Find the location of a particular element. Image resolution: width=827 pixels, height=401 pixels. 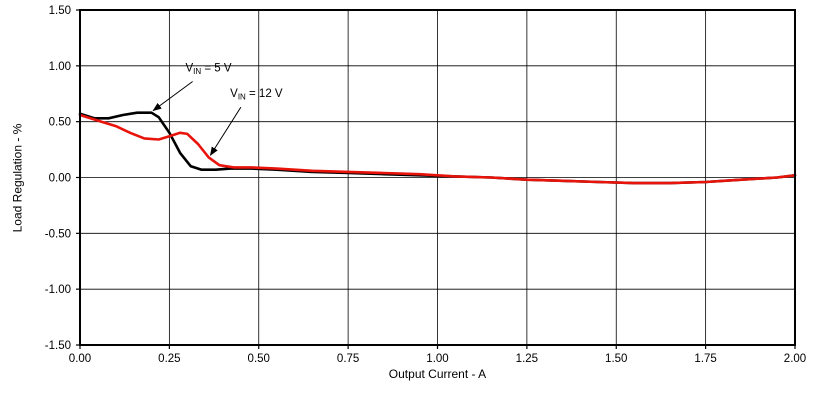

y-tick-label: -1.50 is located at coordinates (58, 346).